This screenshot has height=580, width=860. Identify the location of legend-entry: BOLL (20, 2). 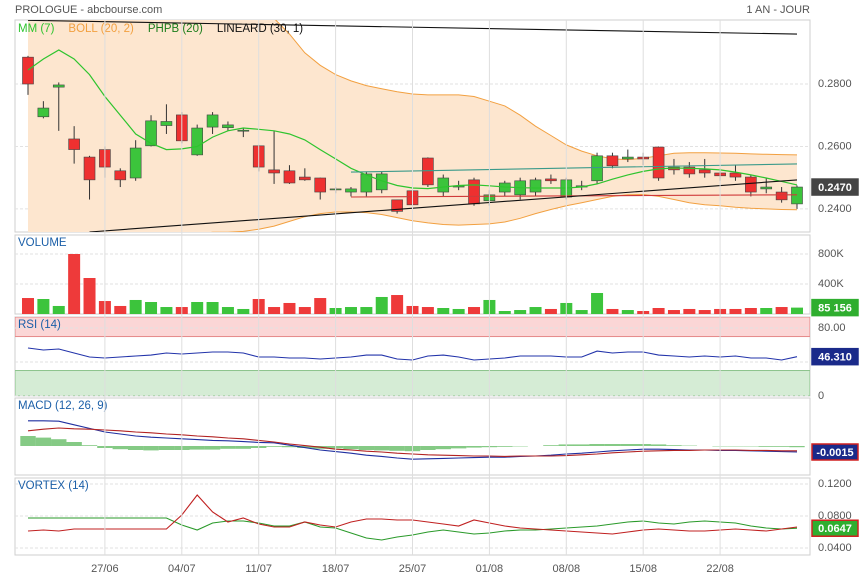
(101, 29).